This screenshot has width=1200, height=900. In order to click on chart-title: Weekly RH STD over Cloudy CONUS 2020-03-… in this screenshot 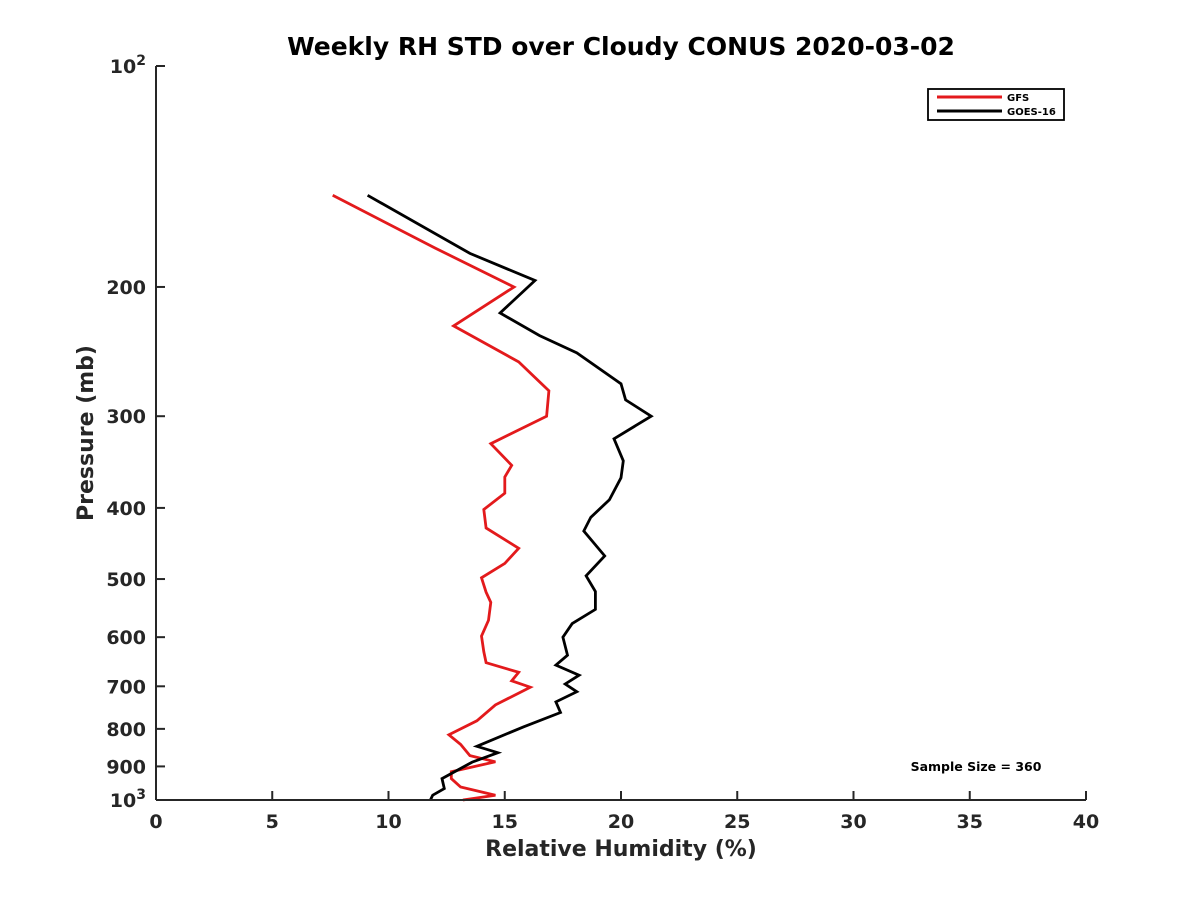, I will do `click(621, 46)`.